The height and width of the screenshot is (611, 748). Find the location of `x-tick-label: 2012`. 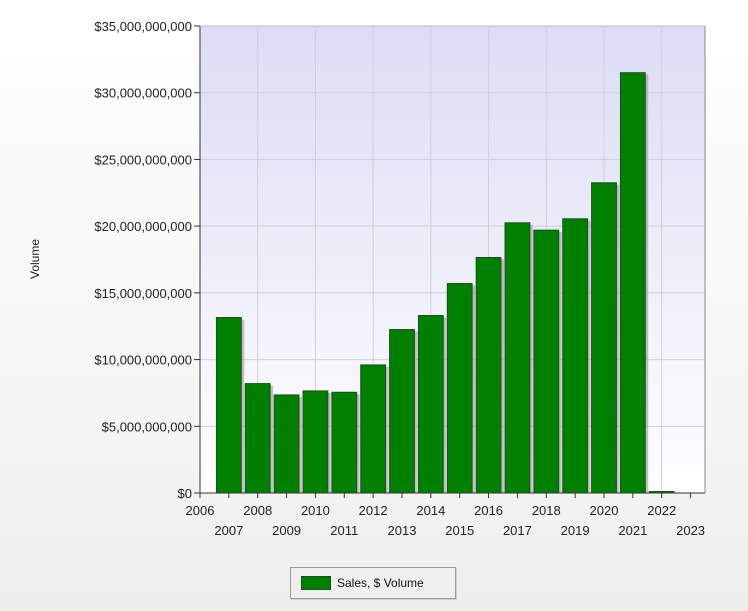

x-tick-label: 2012 is located at coordinates (373, 510).